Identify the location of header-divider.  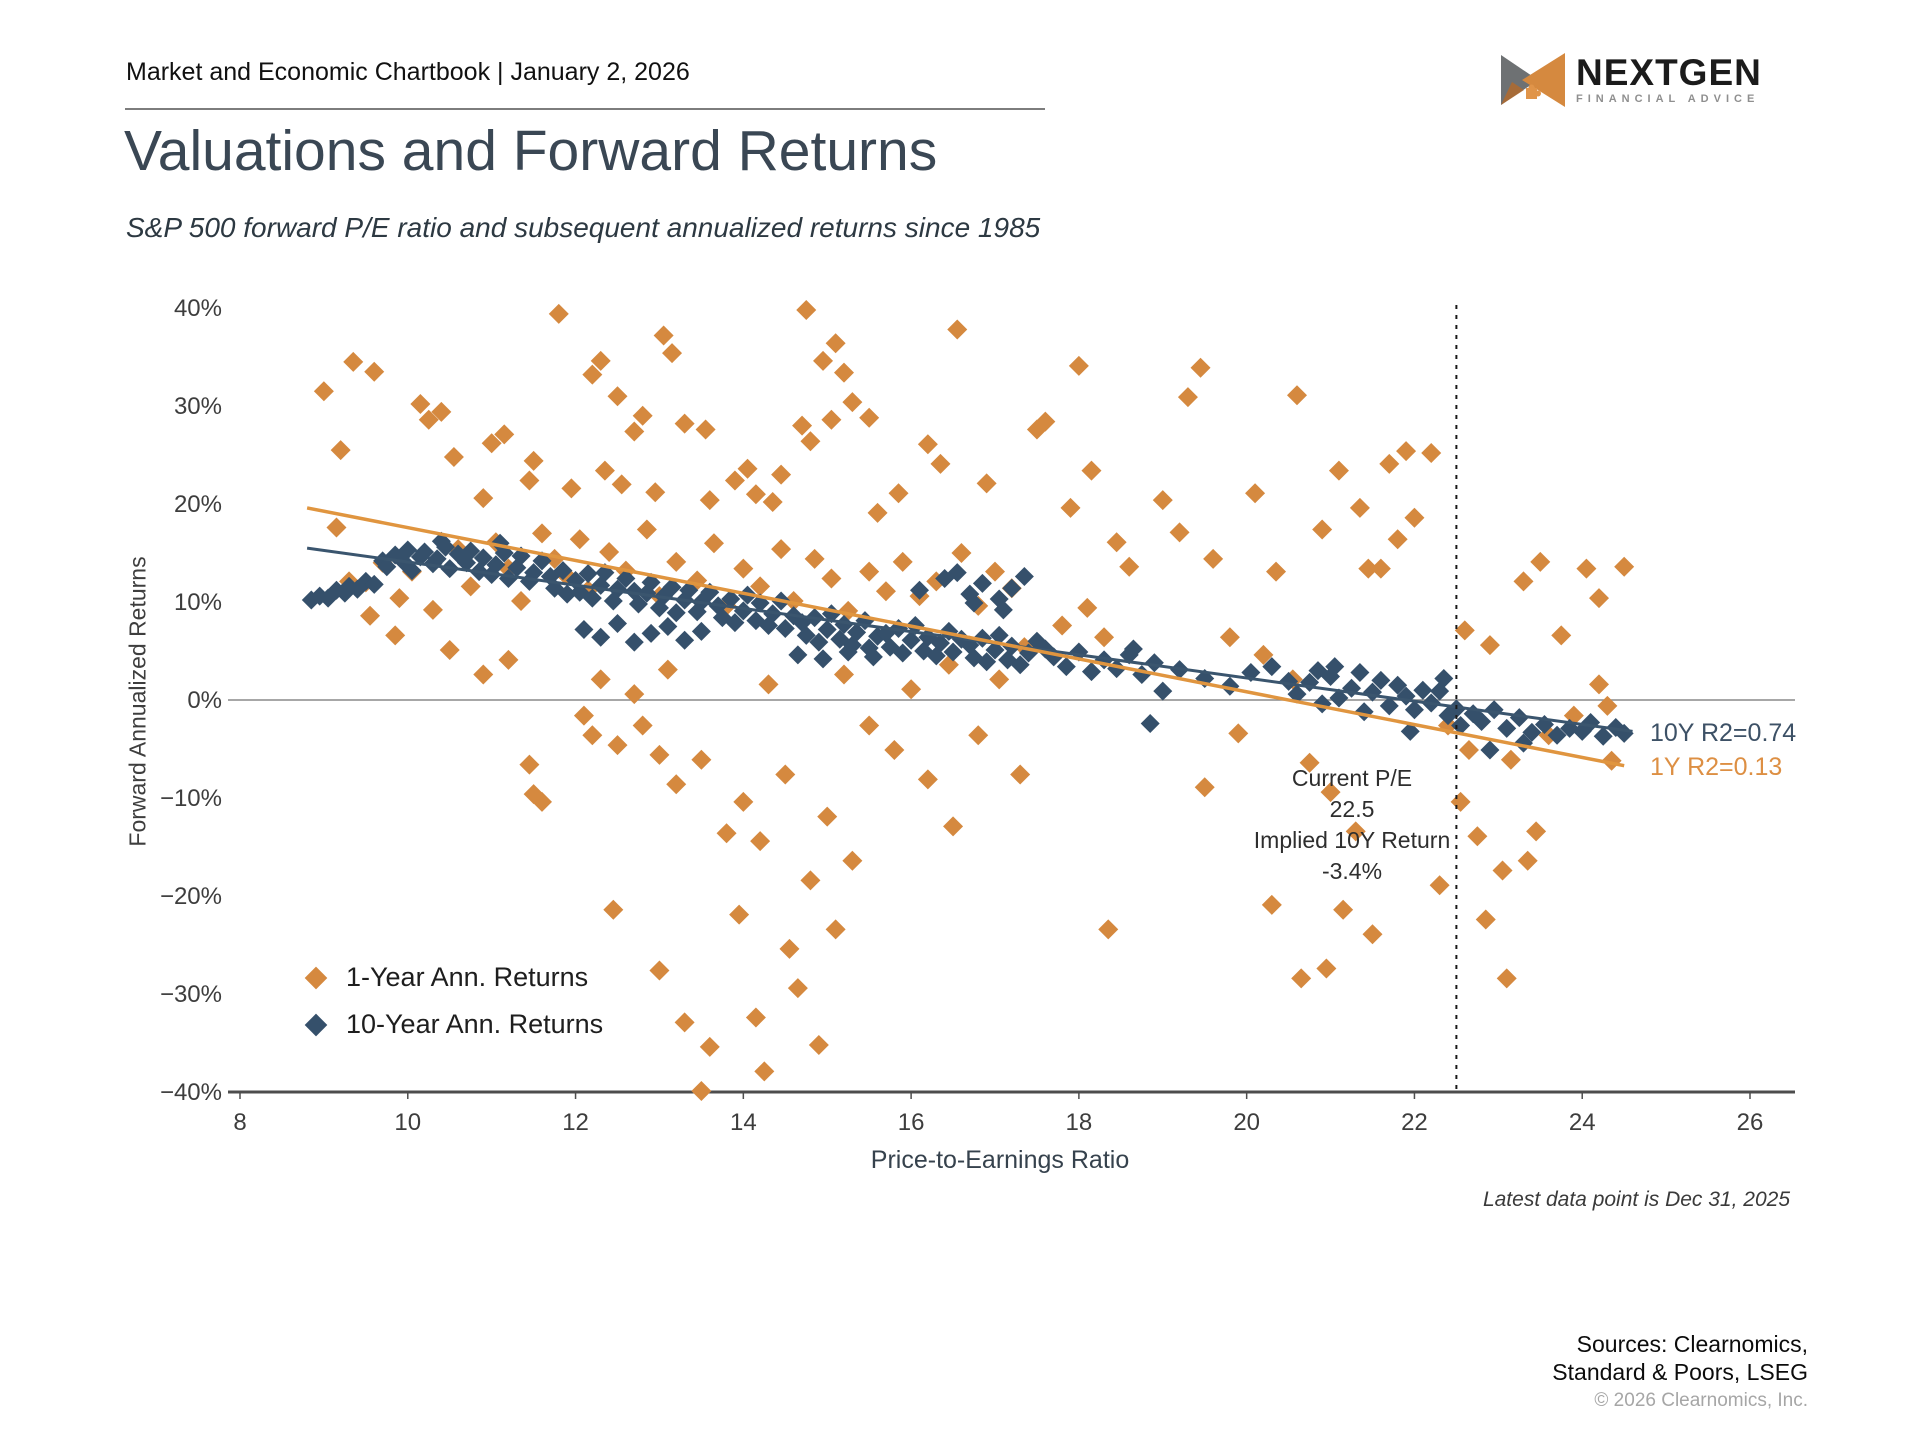
(585, 109).